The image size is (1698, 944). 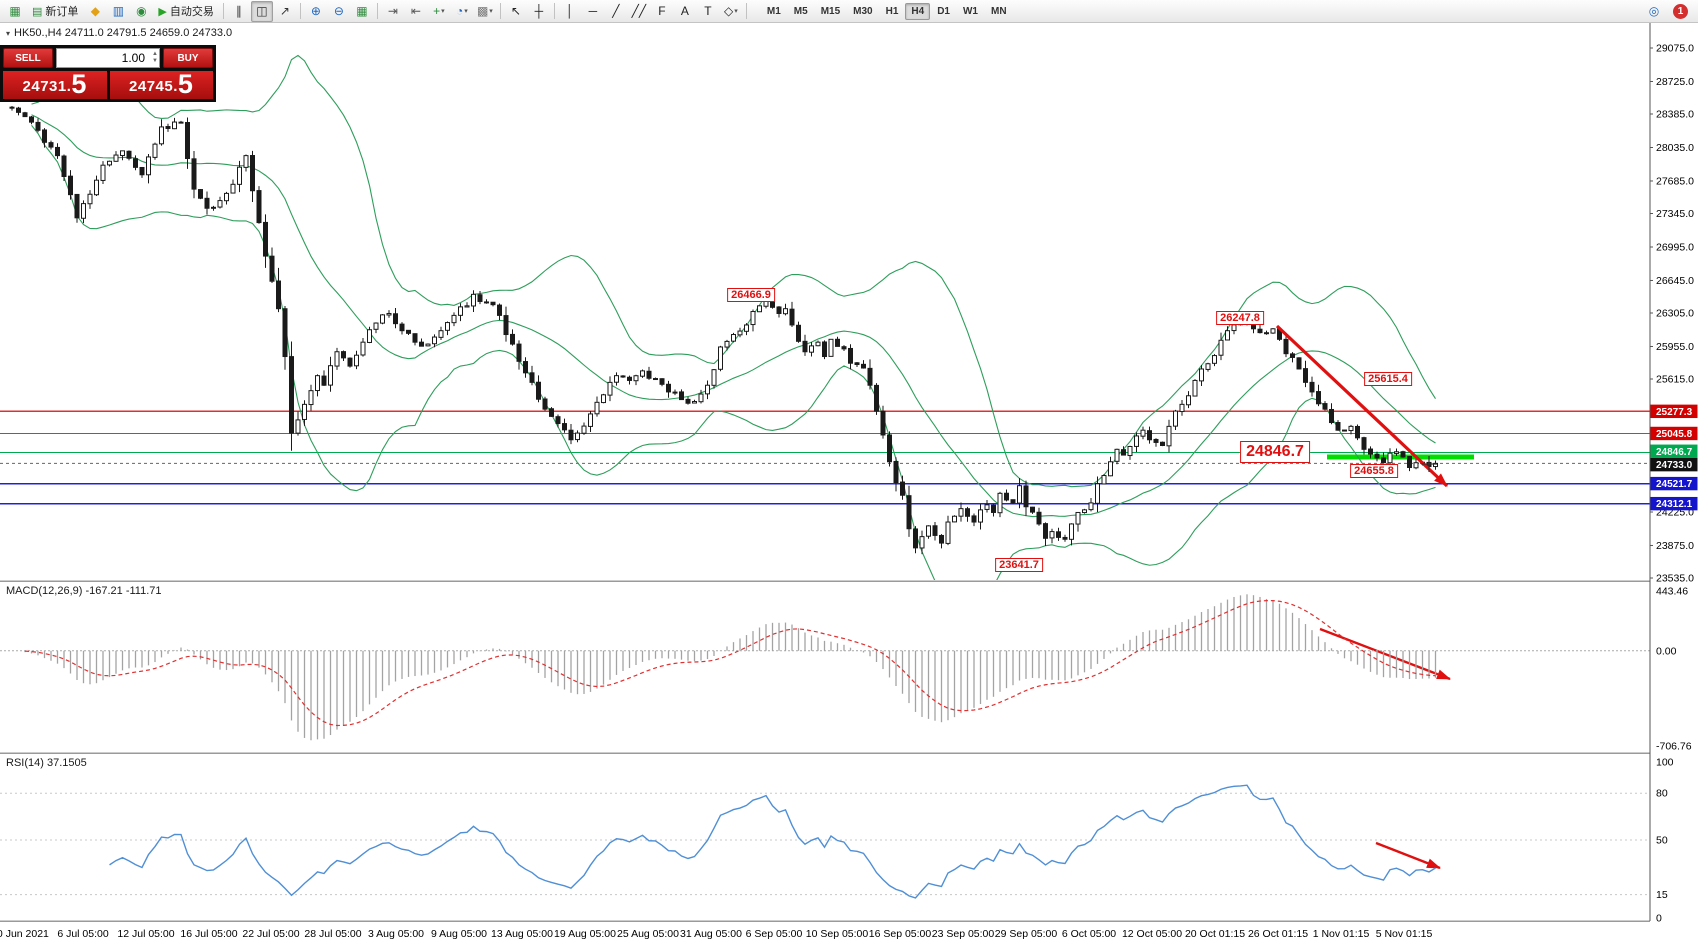 I want to click on new-order-button: ▤ 新订单, so click(x=55, y=11).